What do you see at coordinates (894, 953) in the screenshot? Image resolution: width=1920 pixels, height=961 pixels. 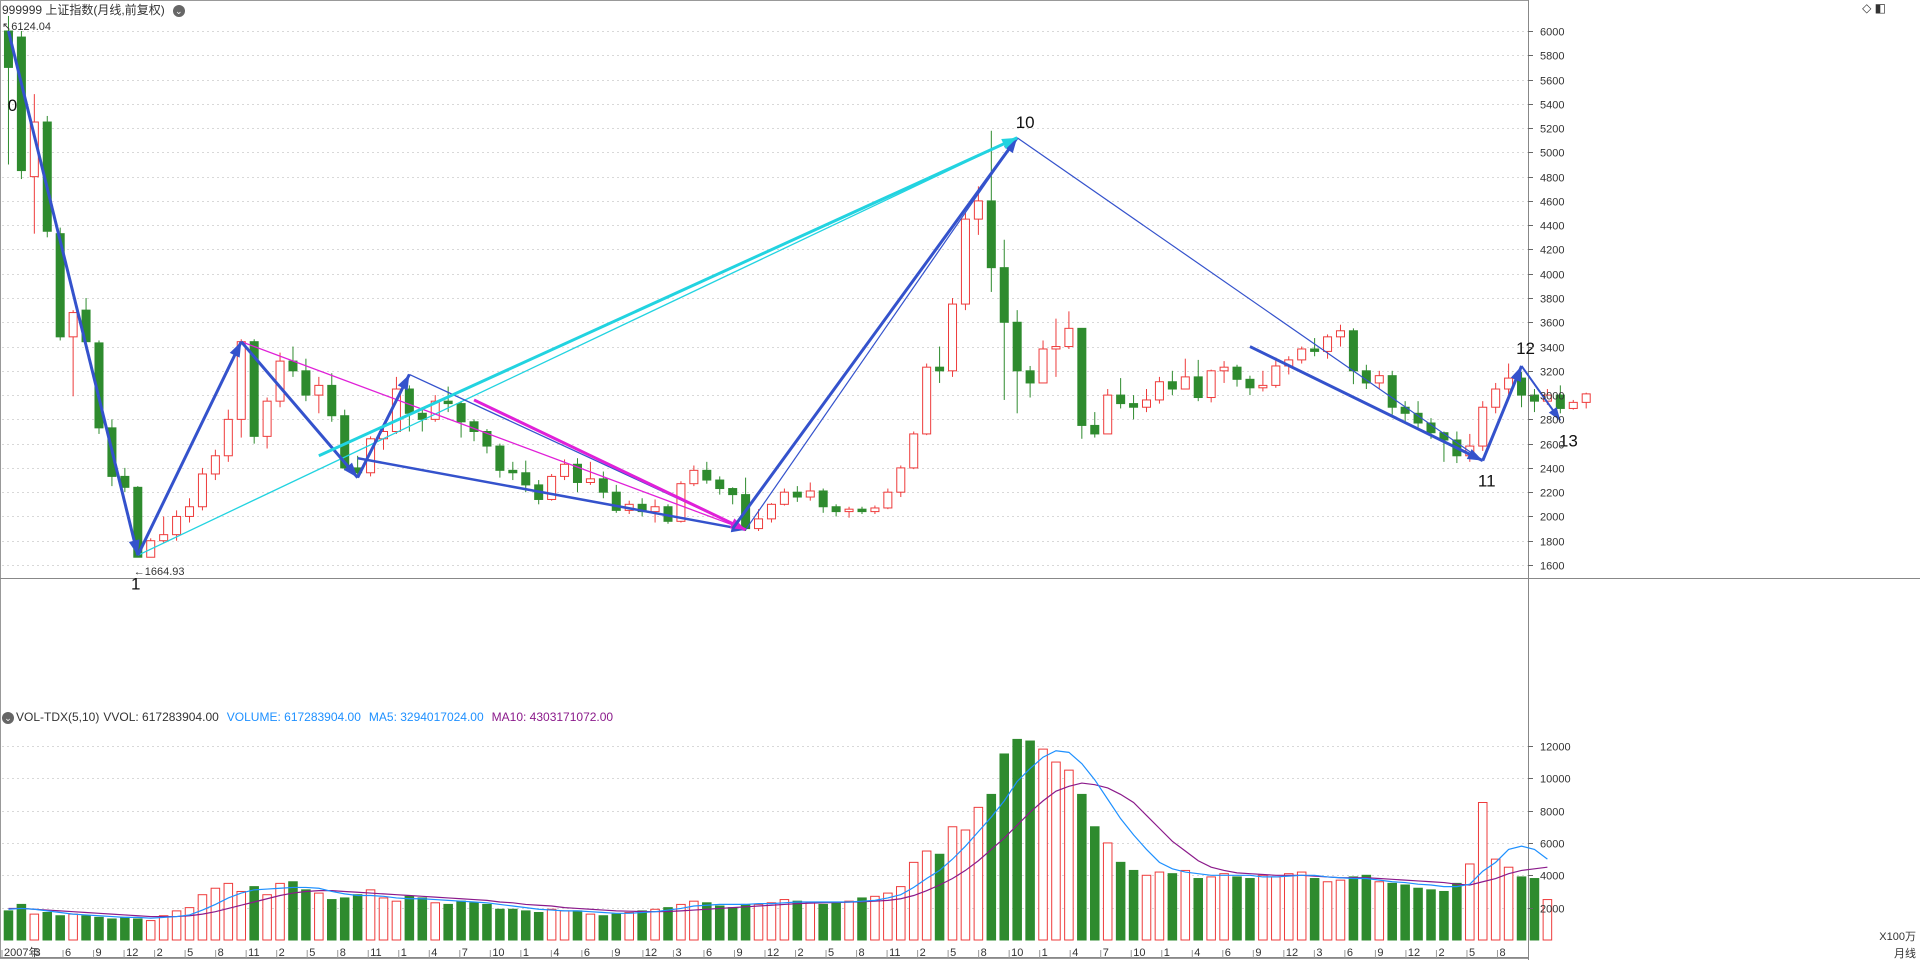 I see `x-tick-label: 11` at bounding box center [894, 953].